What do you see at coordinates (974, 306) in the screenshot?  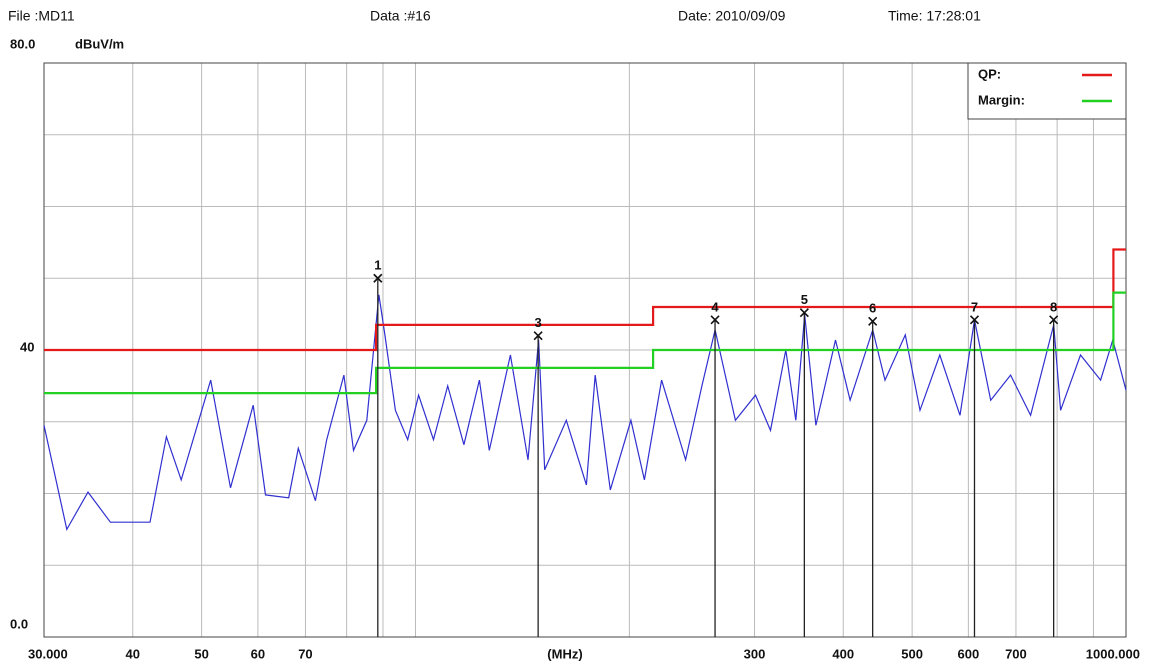 I see `marker-label: 7` at bounding box center [974, 306].